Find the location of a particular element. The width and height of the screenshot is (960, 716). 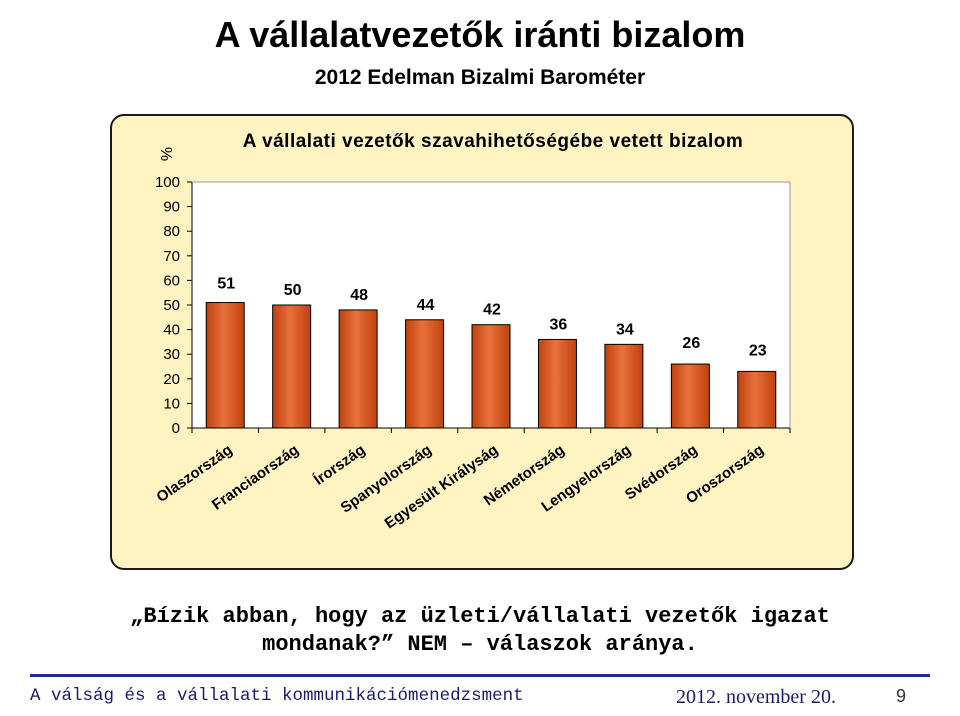

data-label: 50 is located at coordinates (293, 290).